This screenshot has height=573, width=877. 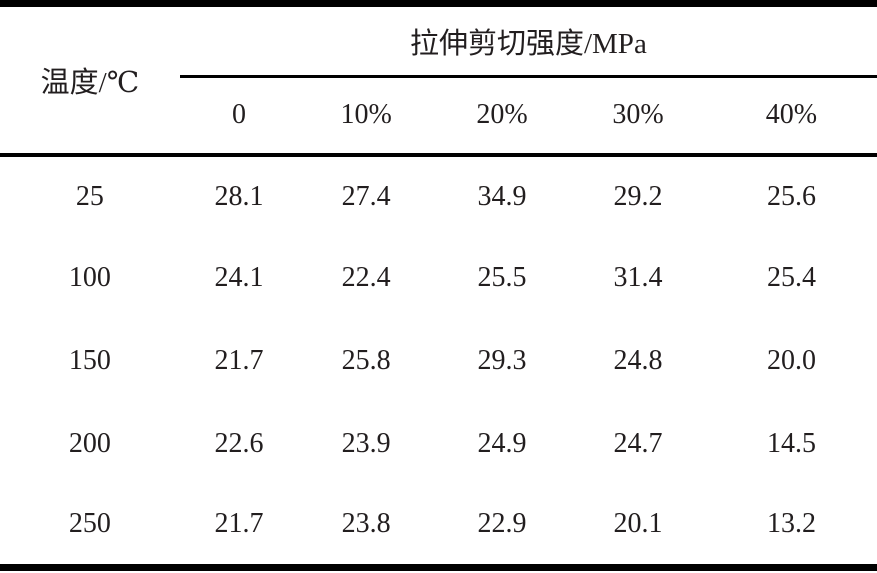 I want to click on table-row: 100 24.1 22.4 25.5 31.4 25.4, so click(x=438, y=278).